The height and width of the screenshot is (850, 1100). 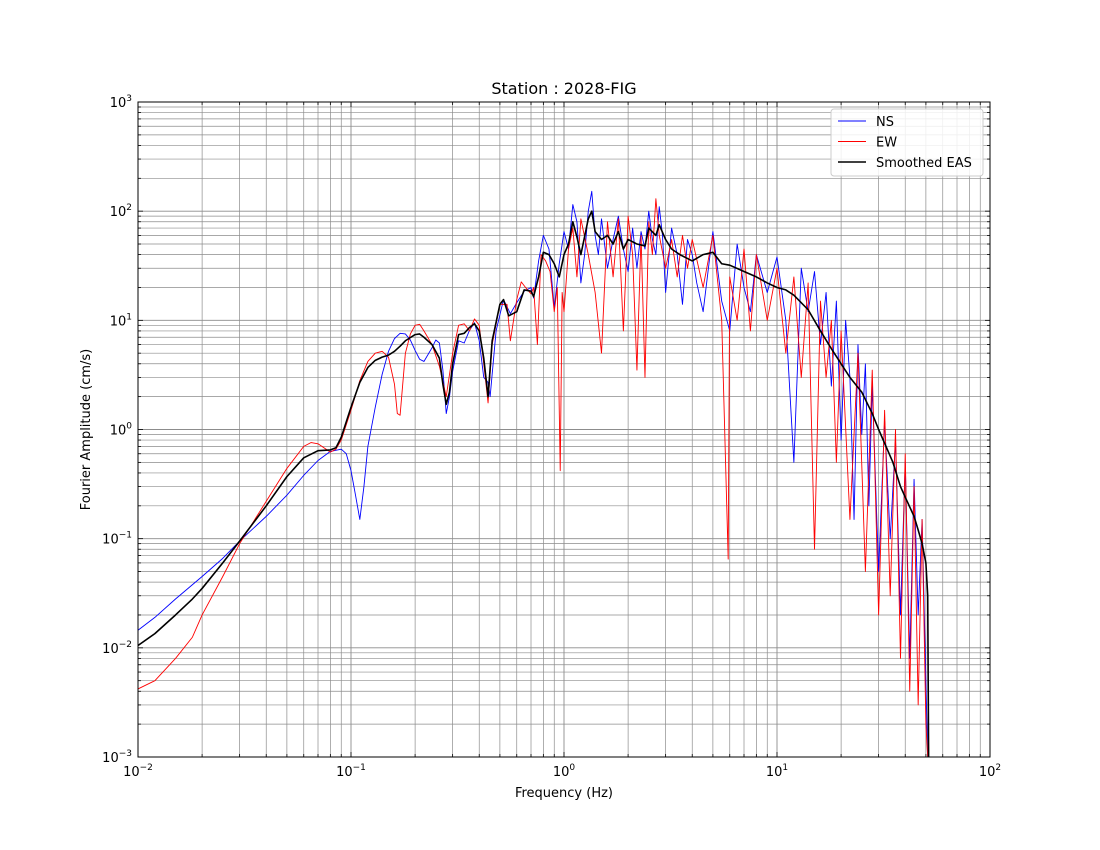 What do you see at coordinates (777, 771) in the screenshot?
I see `x-tick-label: 10¹` at bounding box center [777, 771].